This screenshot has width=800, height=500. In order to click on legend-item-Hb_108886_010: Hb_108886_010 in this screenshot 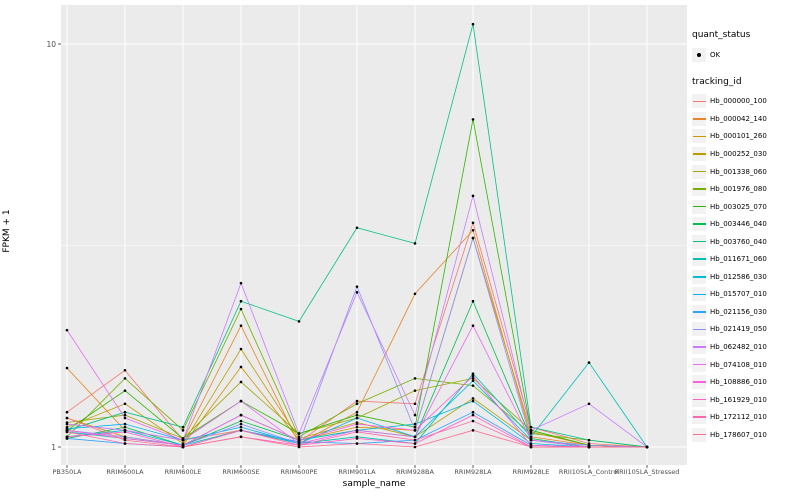, I will do `click(729, 382)`.